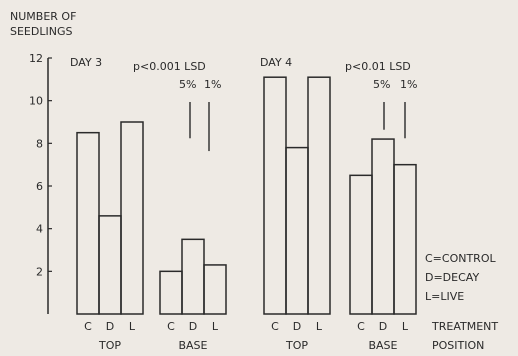 The image size is (518, 356). I want to click on panel-title: DAY 3, so click(86, 62).